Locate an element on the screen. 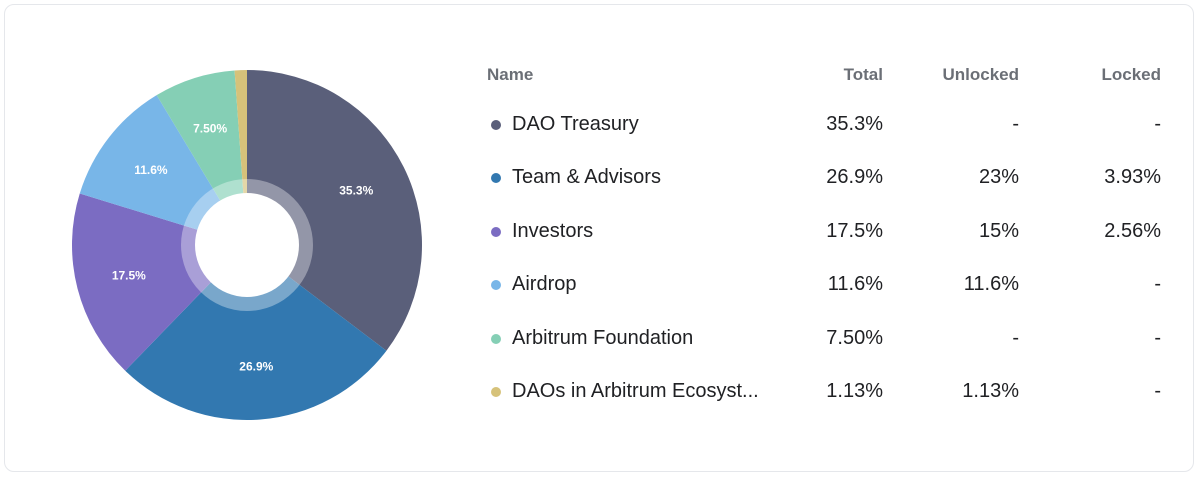 The width and height of the screenshot is (1200, 478). table-header: Name Total Unlocked Locked is located at coordinates (827, 75).